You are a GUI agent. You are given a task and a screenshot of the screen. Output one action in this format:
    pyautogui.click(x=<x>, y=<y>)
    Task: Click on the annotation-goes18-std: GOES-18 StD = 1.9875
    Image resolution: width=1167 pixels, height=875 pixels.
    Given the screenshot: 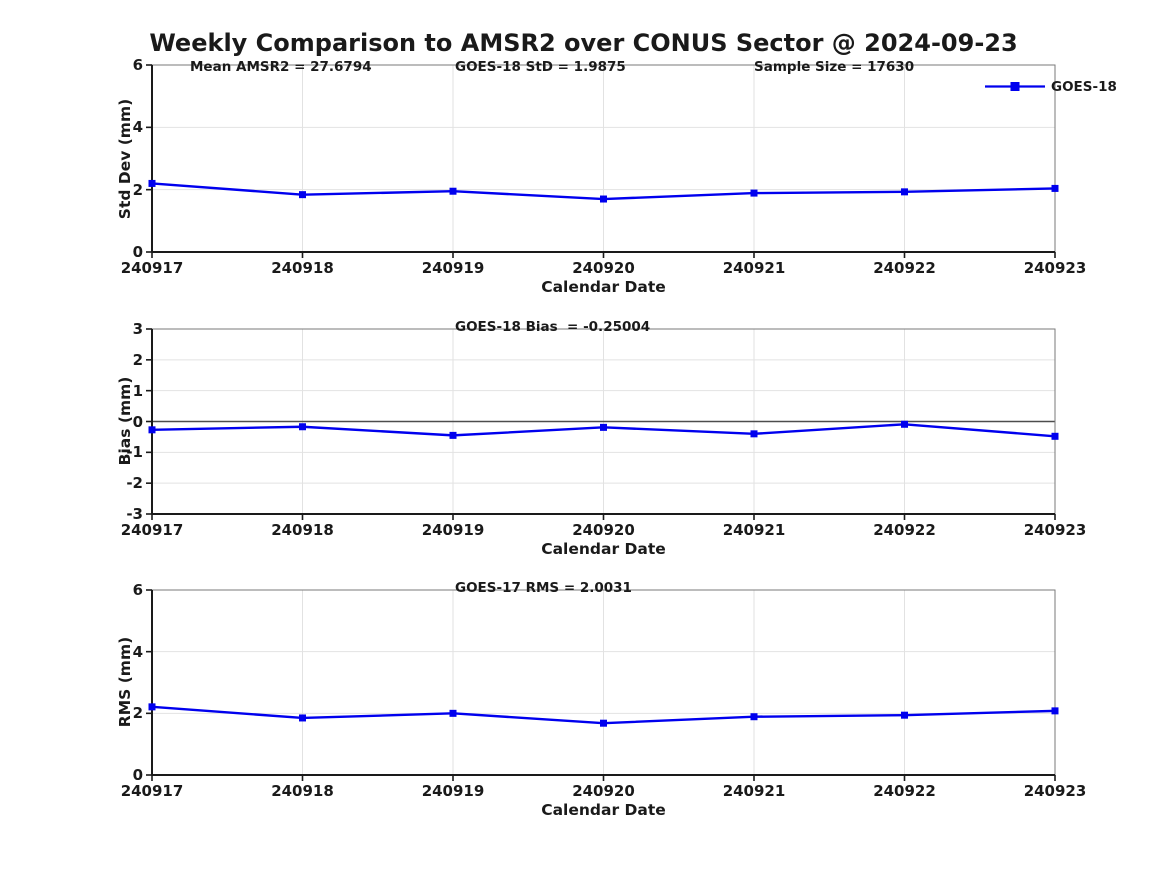 What is the action you would take?
    pyautogui.click(x=540, y=67)
    